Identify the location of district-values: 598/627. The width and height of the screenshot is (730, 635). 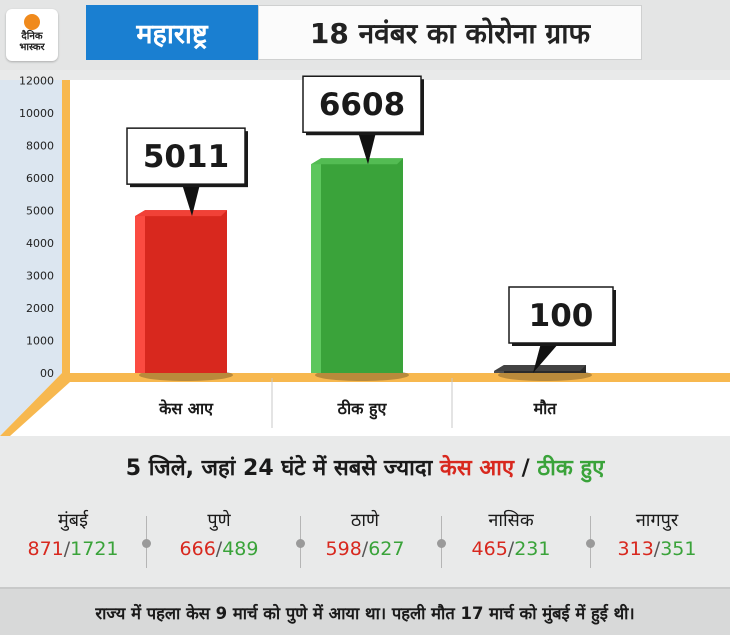
(365, 549).